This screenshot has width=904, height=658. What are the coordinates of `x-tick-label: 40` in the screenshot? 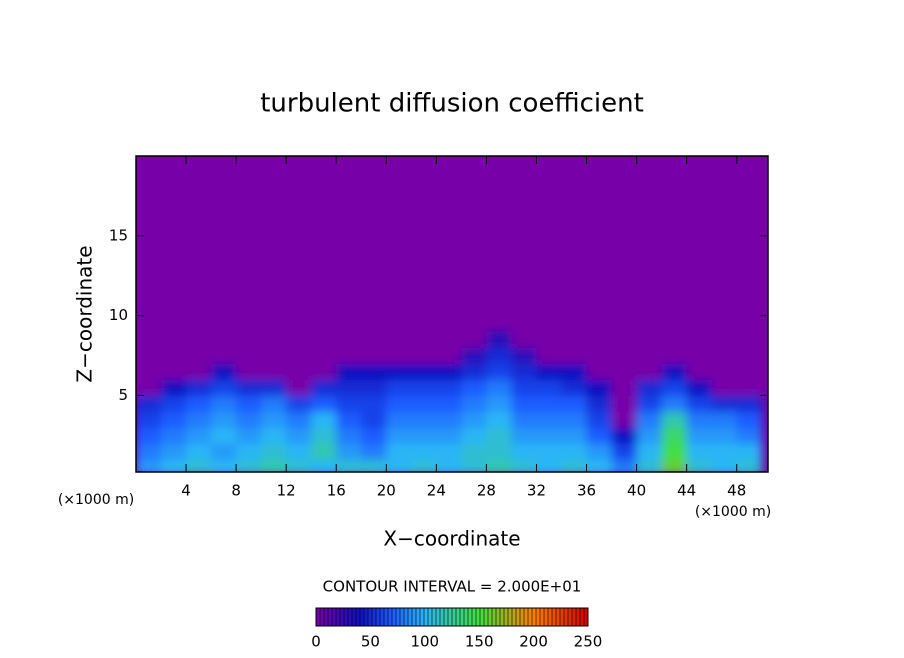 It's located at (636, 491).